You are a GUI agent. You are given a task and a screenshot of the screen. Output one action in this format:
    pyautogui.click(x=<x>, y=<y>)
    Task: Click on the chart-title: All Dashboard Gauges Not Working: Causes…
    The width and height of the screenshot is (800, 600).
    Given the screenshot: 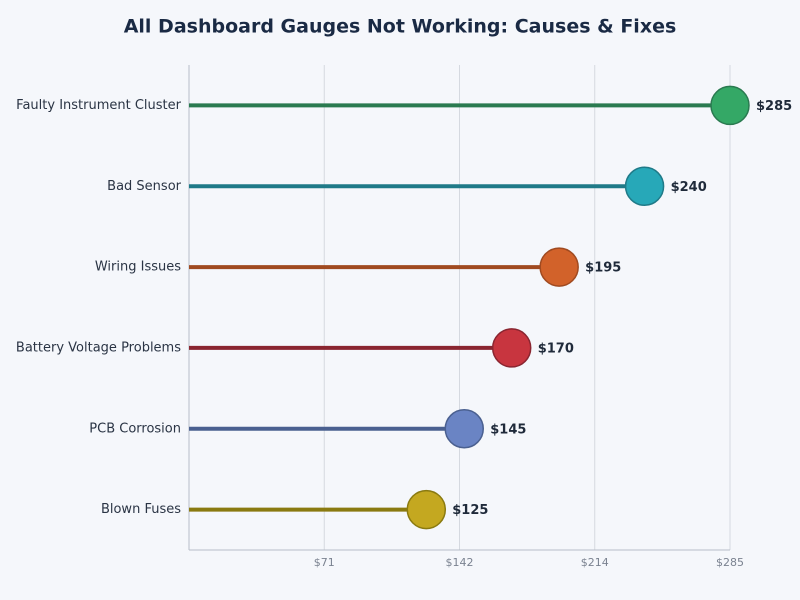 What is the action you would take?
    pyautogui.click(x=400, y=27)
    